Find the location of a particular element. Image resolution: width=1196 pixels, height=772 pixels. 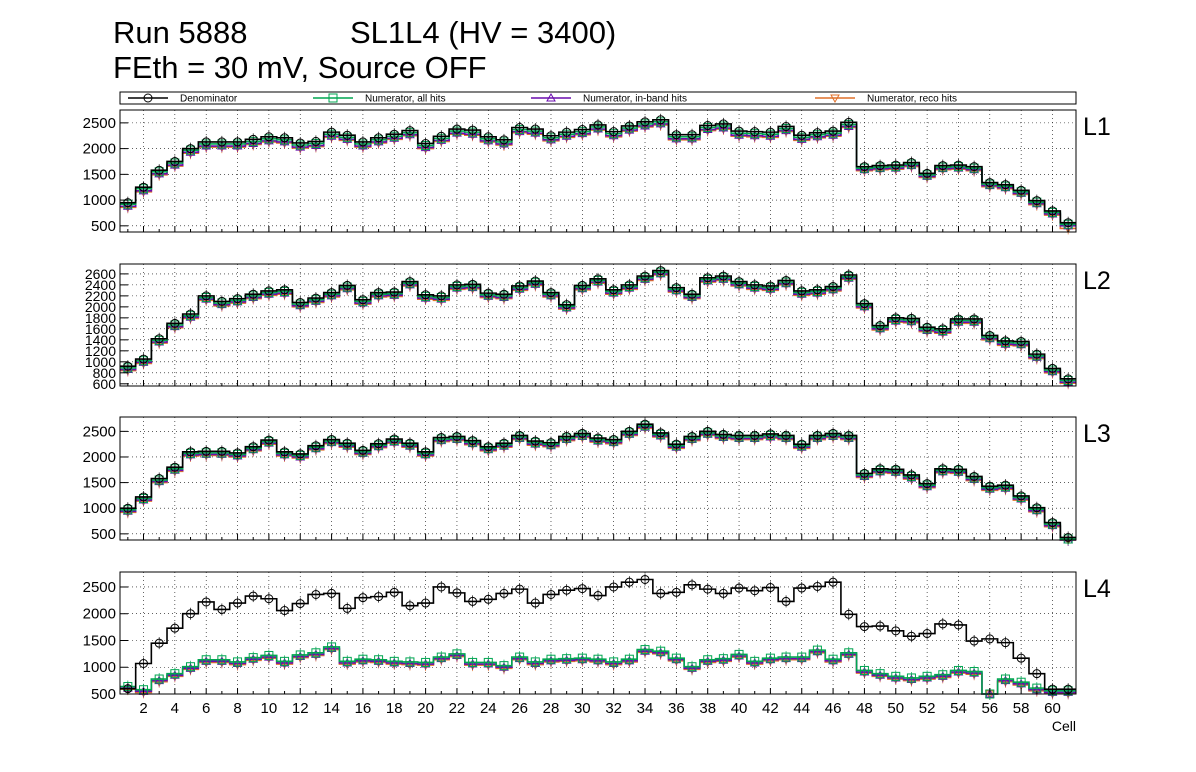

x-tick-label: 8 is located at coordinates (237, 708).